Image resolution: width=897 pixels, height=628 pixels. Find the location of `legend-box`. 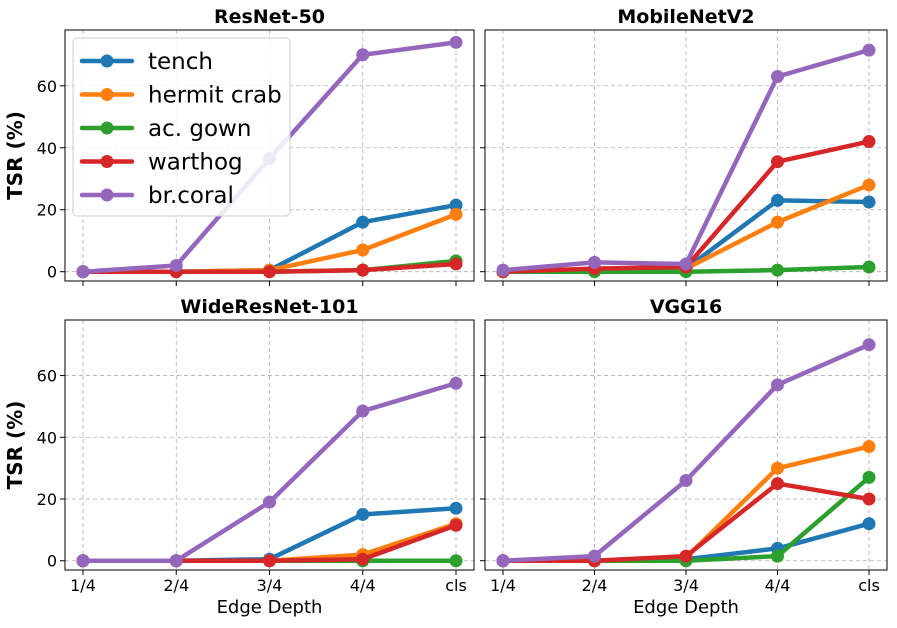

legend-box is located at coordinates (181, 127).